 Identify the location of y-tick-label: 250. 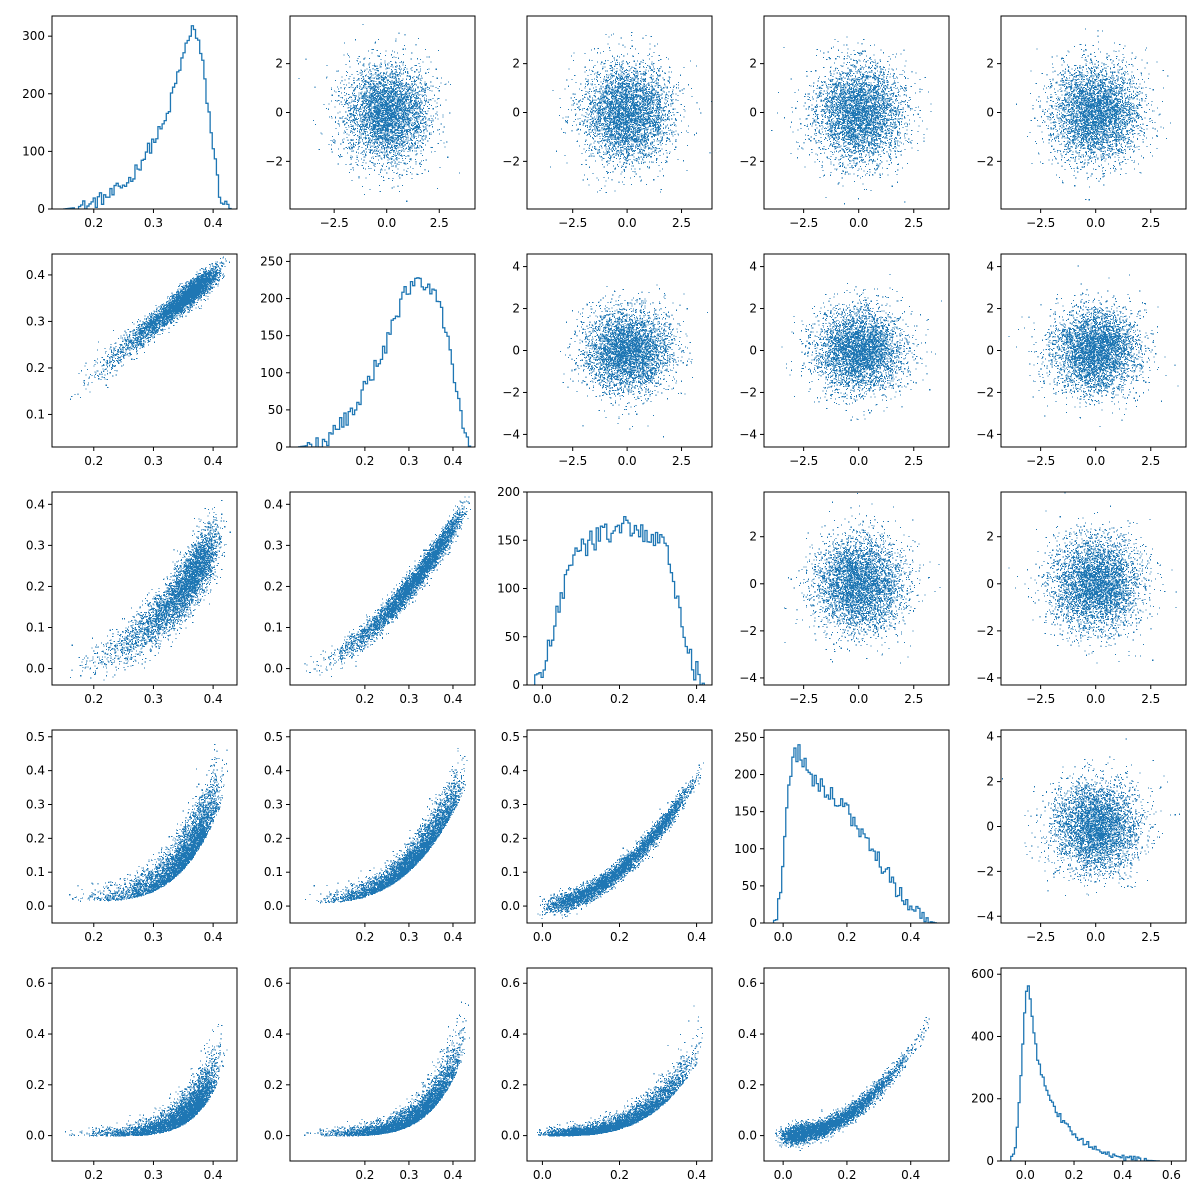
(745, 737).